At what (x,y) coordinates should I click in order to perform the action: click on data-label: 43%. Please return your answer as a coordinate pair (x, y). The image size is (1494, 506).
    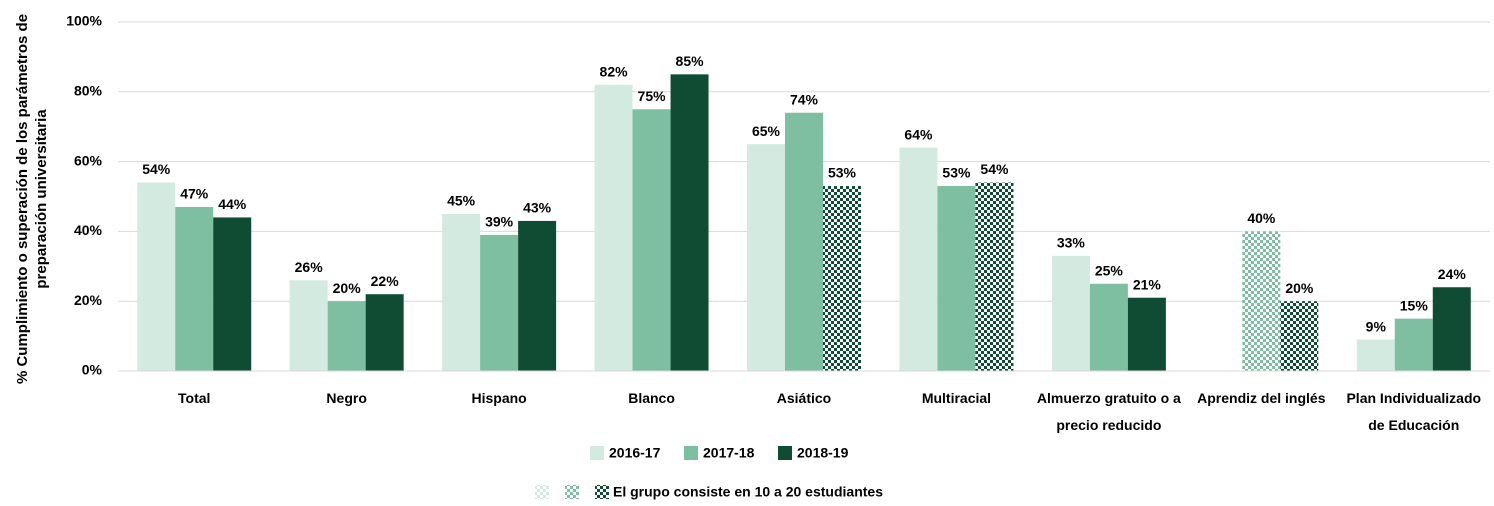
    Looking at the image, I should click on (537, 208).